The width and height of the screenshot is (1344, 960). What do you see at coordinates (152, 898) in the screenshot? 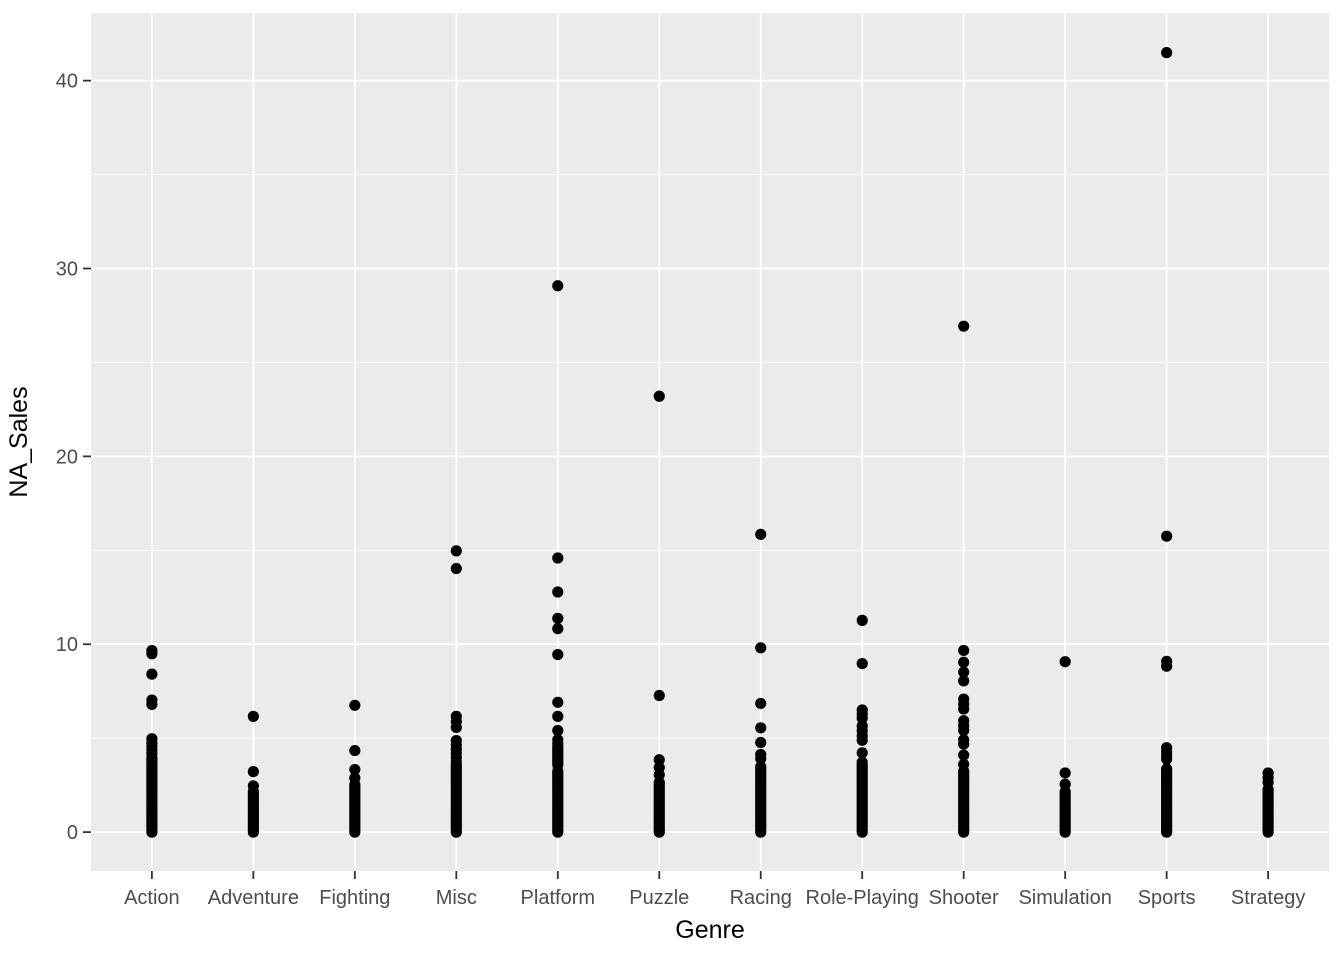
I see `x-tick-label: Action` at bounding box center [152, 898].